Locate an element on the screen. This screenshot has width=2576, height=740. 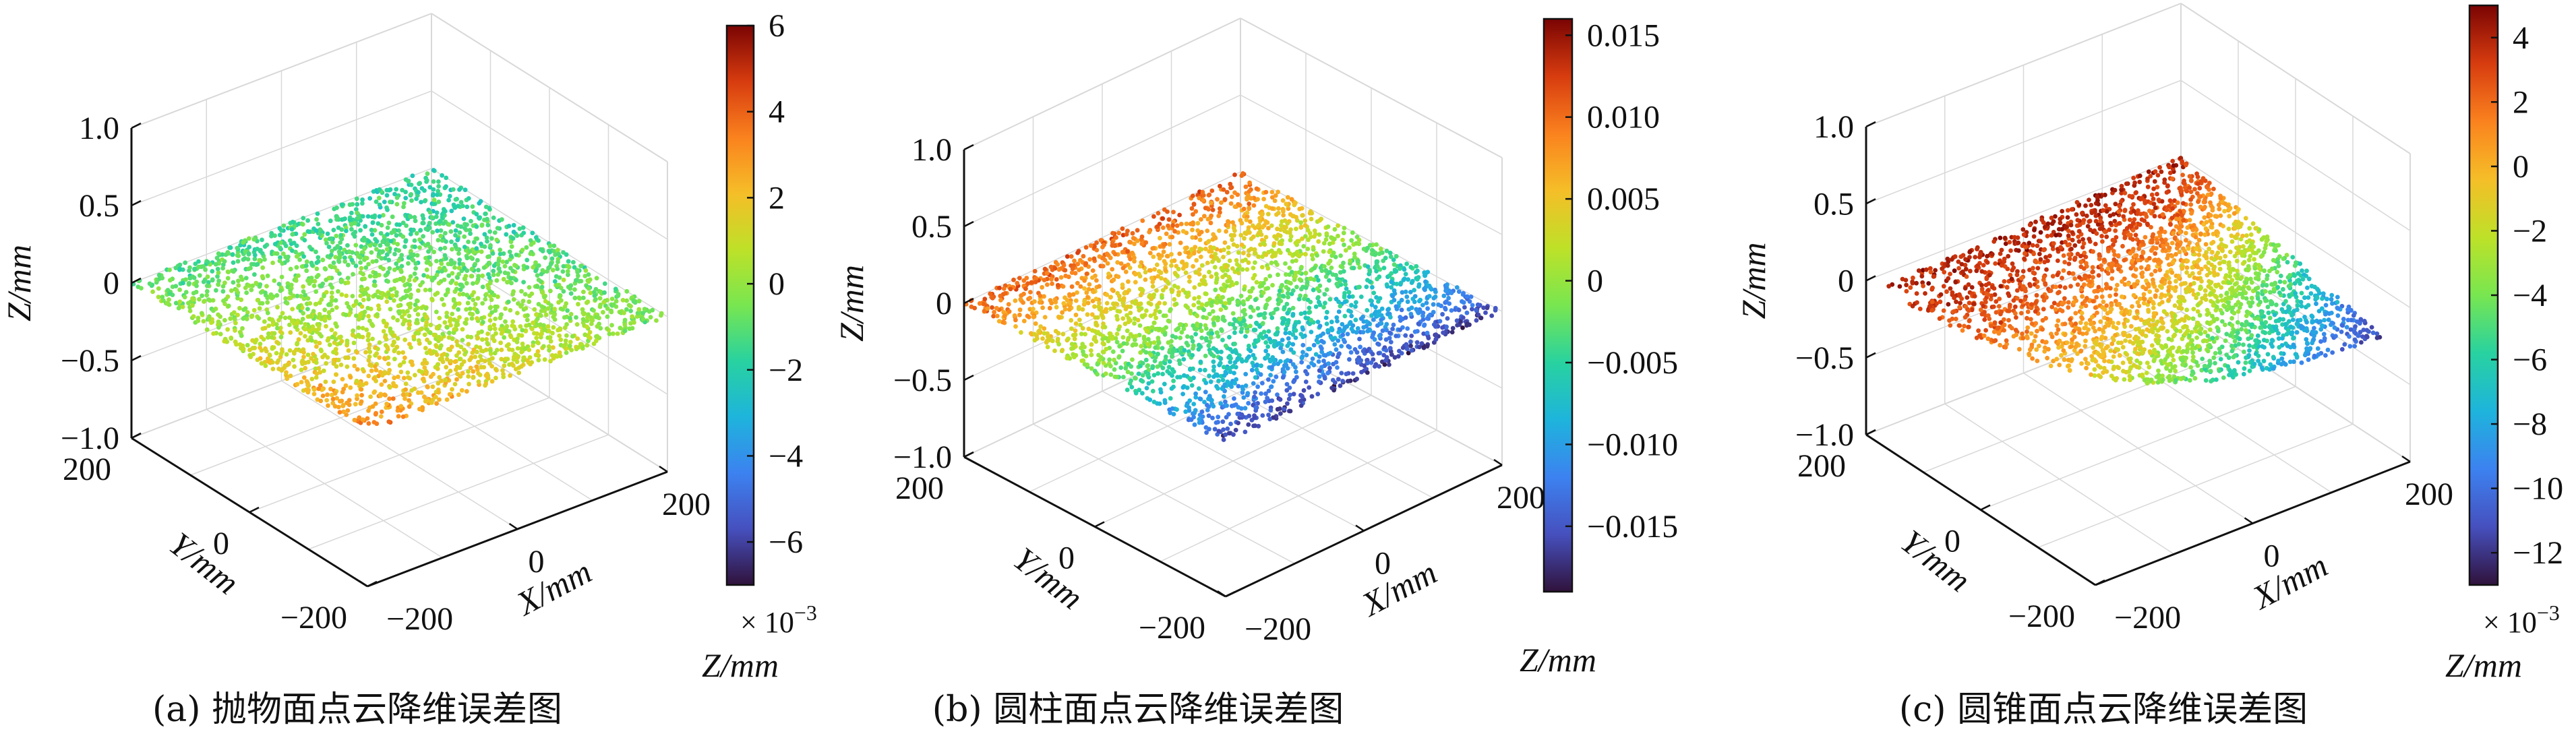
scatter-points is located at coordinates (397, 297).